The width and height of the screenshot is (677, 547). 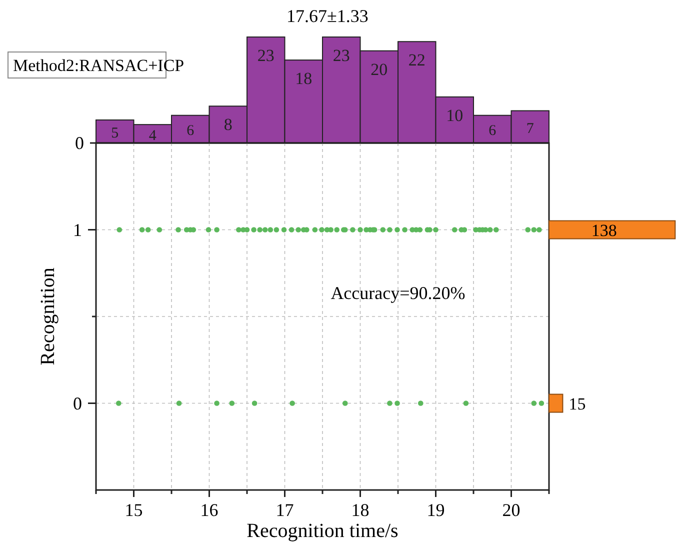 I want to click on data-label: 8, so click(x=228, y=124).